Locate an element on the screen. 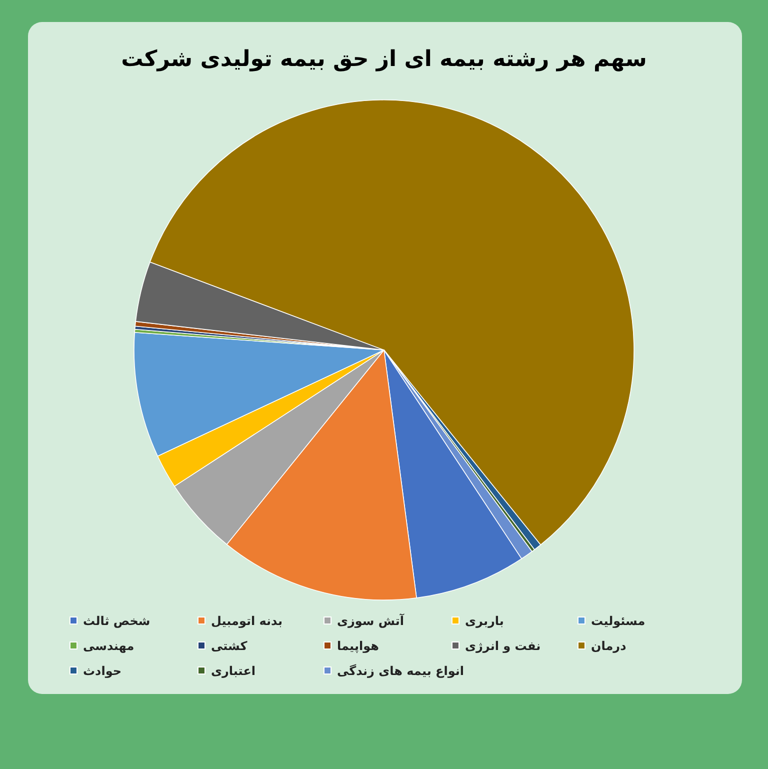  legend-label: مسئولیت is located at coordinates (618, 621).